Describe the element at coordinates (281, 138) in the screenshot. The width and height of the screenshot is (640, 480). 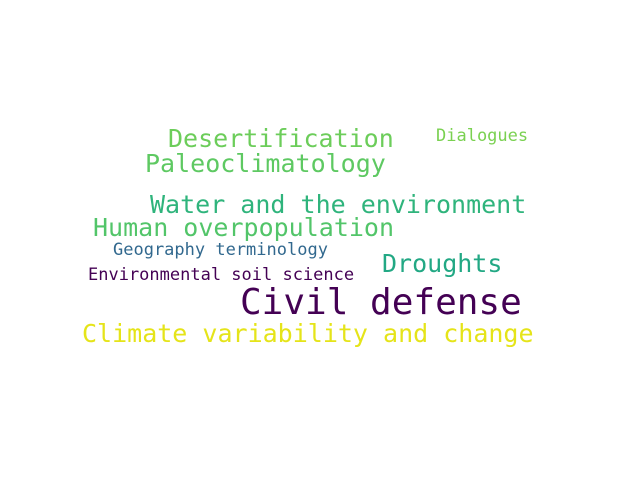
I see `word-desertification: Desertification` at that location.